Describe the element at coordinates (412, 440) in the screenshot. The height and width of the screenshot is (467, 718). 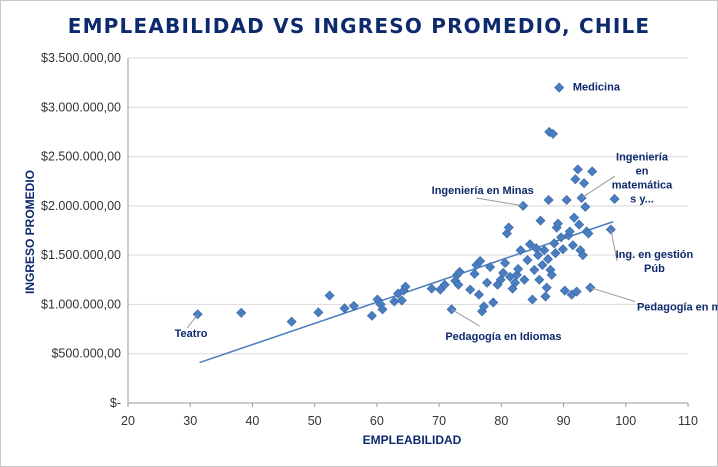
I see `x-axis-label: EMPLEABILIDAD` at that location.